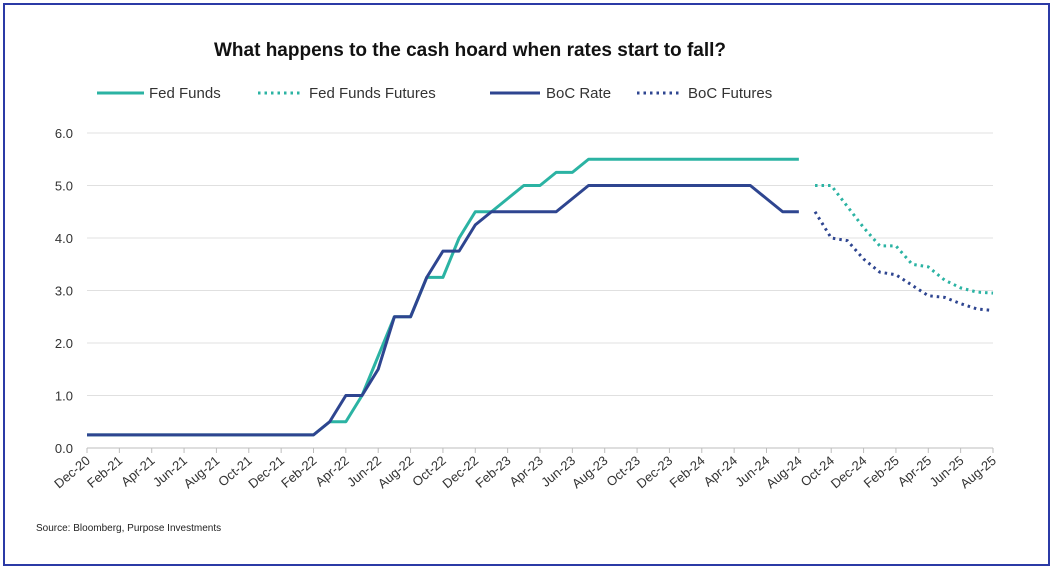 The image size is (1055, 571). Describe the element at coordinates (687, 472) in the screenshot. I see `x-tick-label: Feb-24` at that location.